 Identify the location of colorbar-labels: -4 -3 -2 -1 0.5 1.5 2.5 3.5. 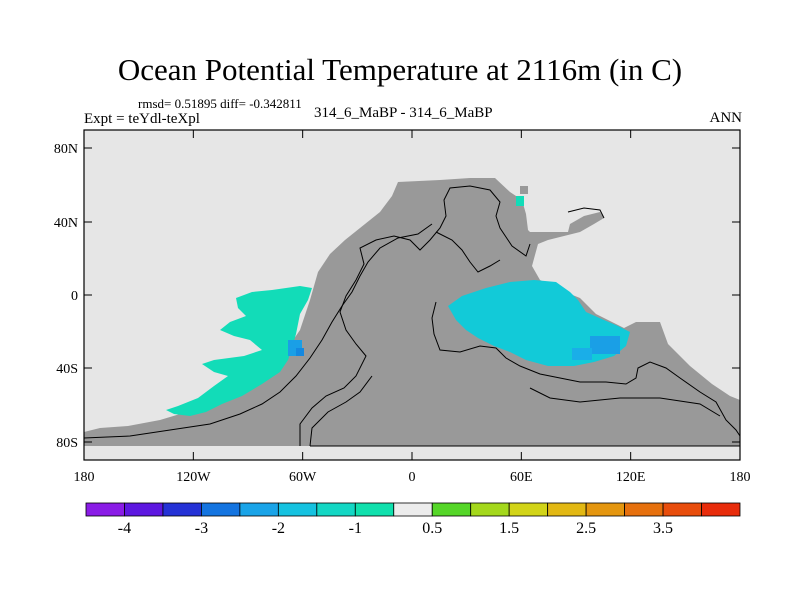
(395, 528).